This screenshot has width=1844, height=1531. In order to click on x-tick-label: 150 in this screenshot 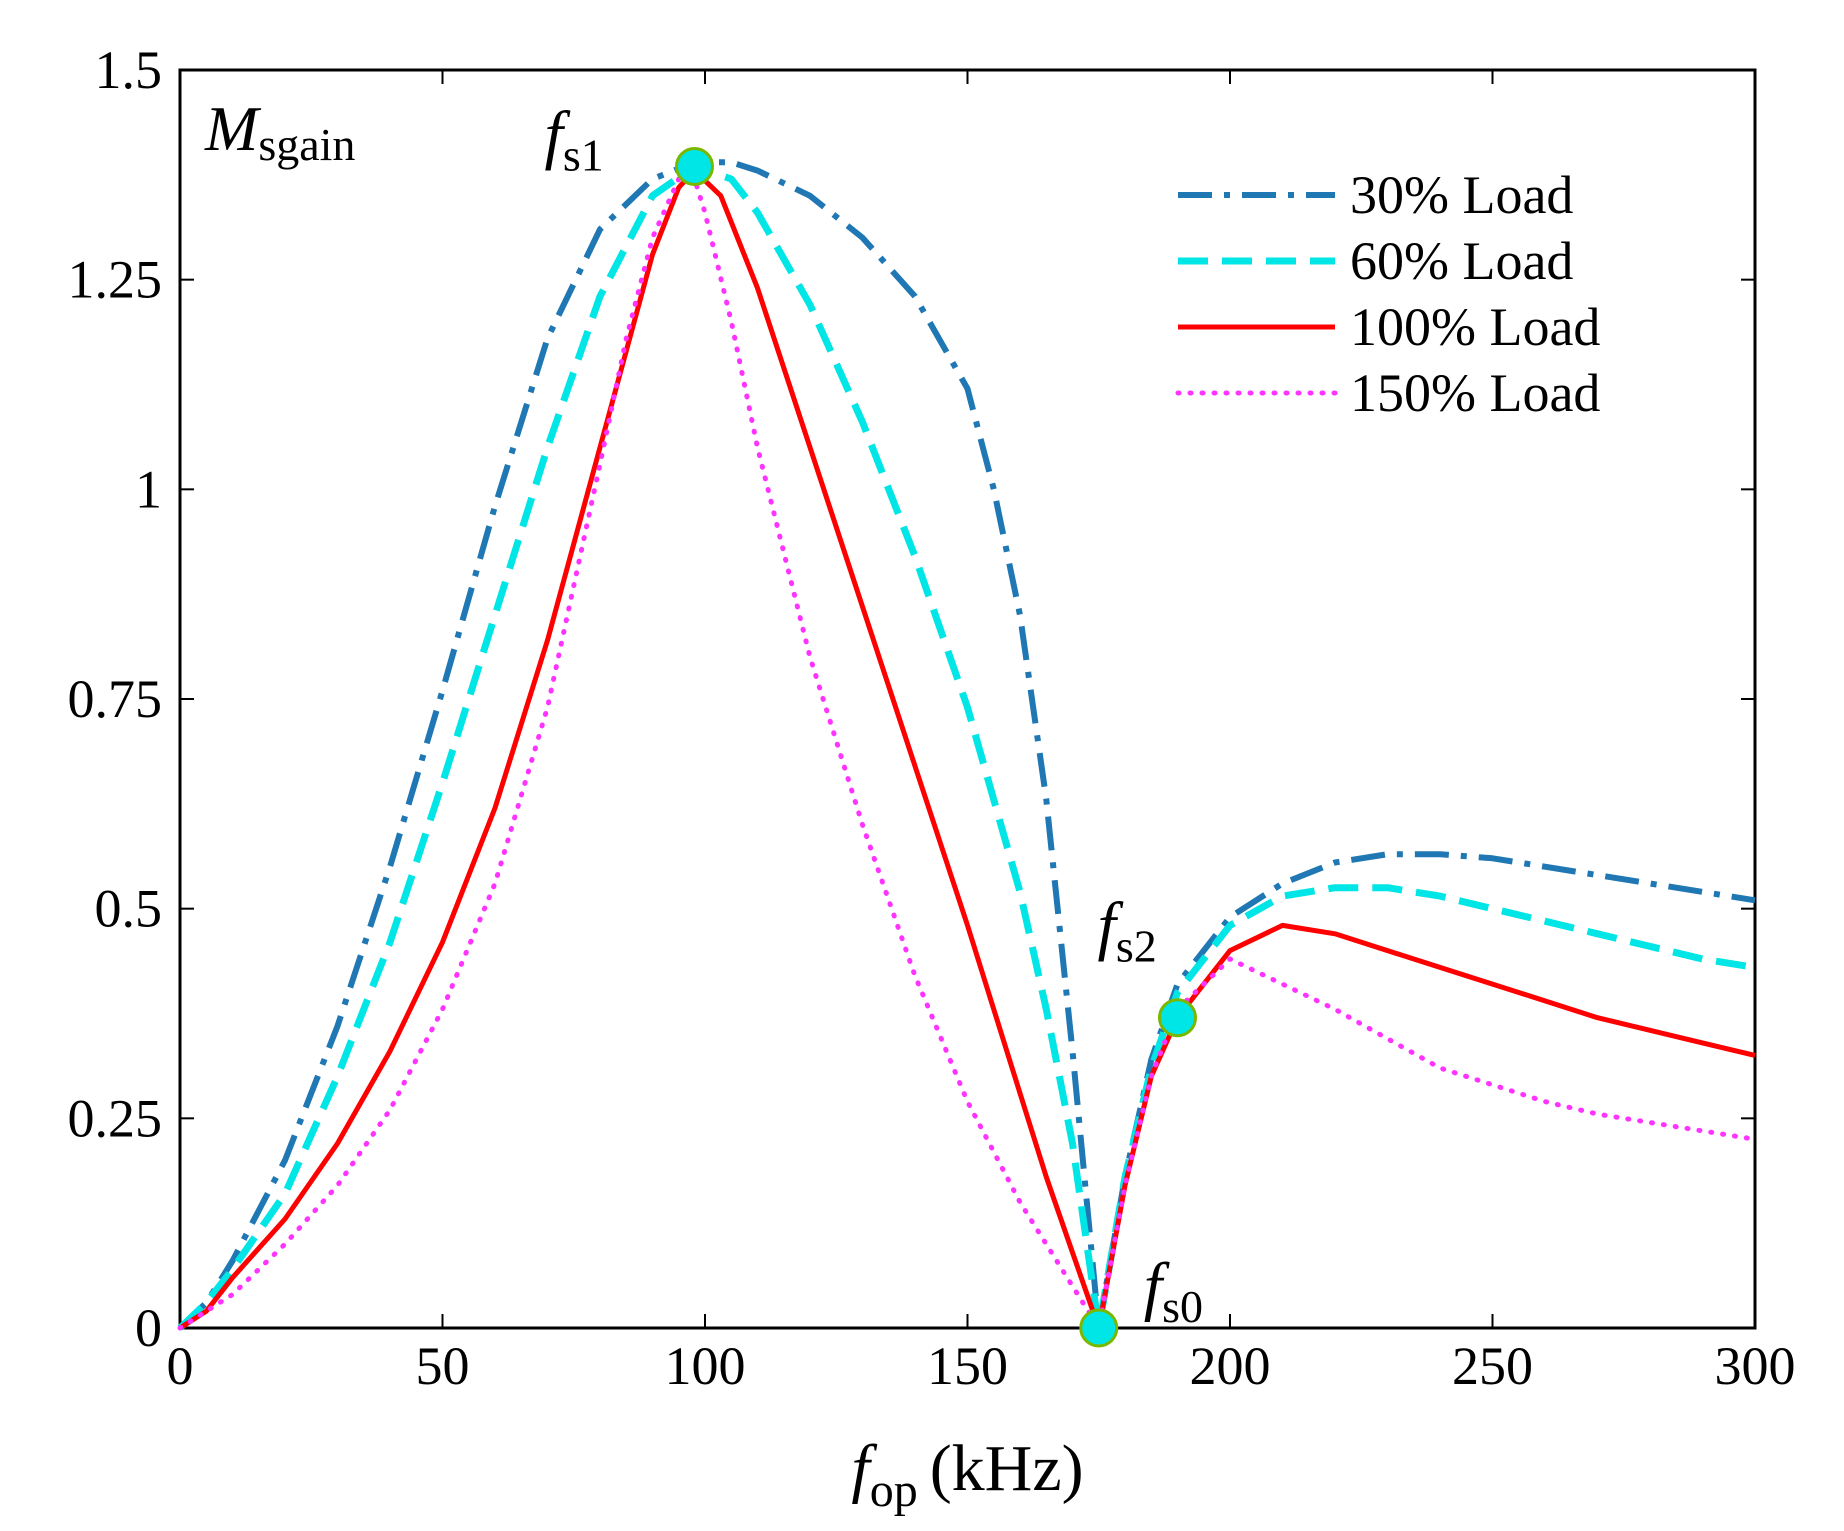, I will do `click(967, 1366)`.